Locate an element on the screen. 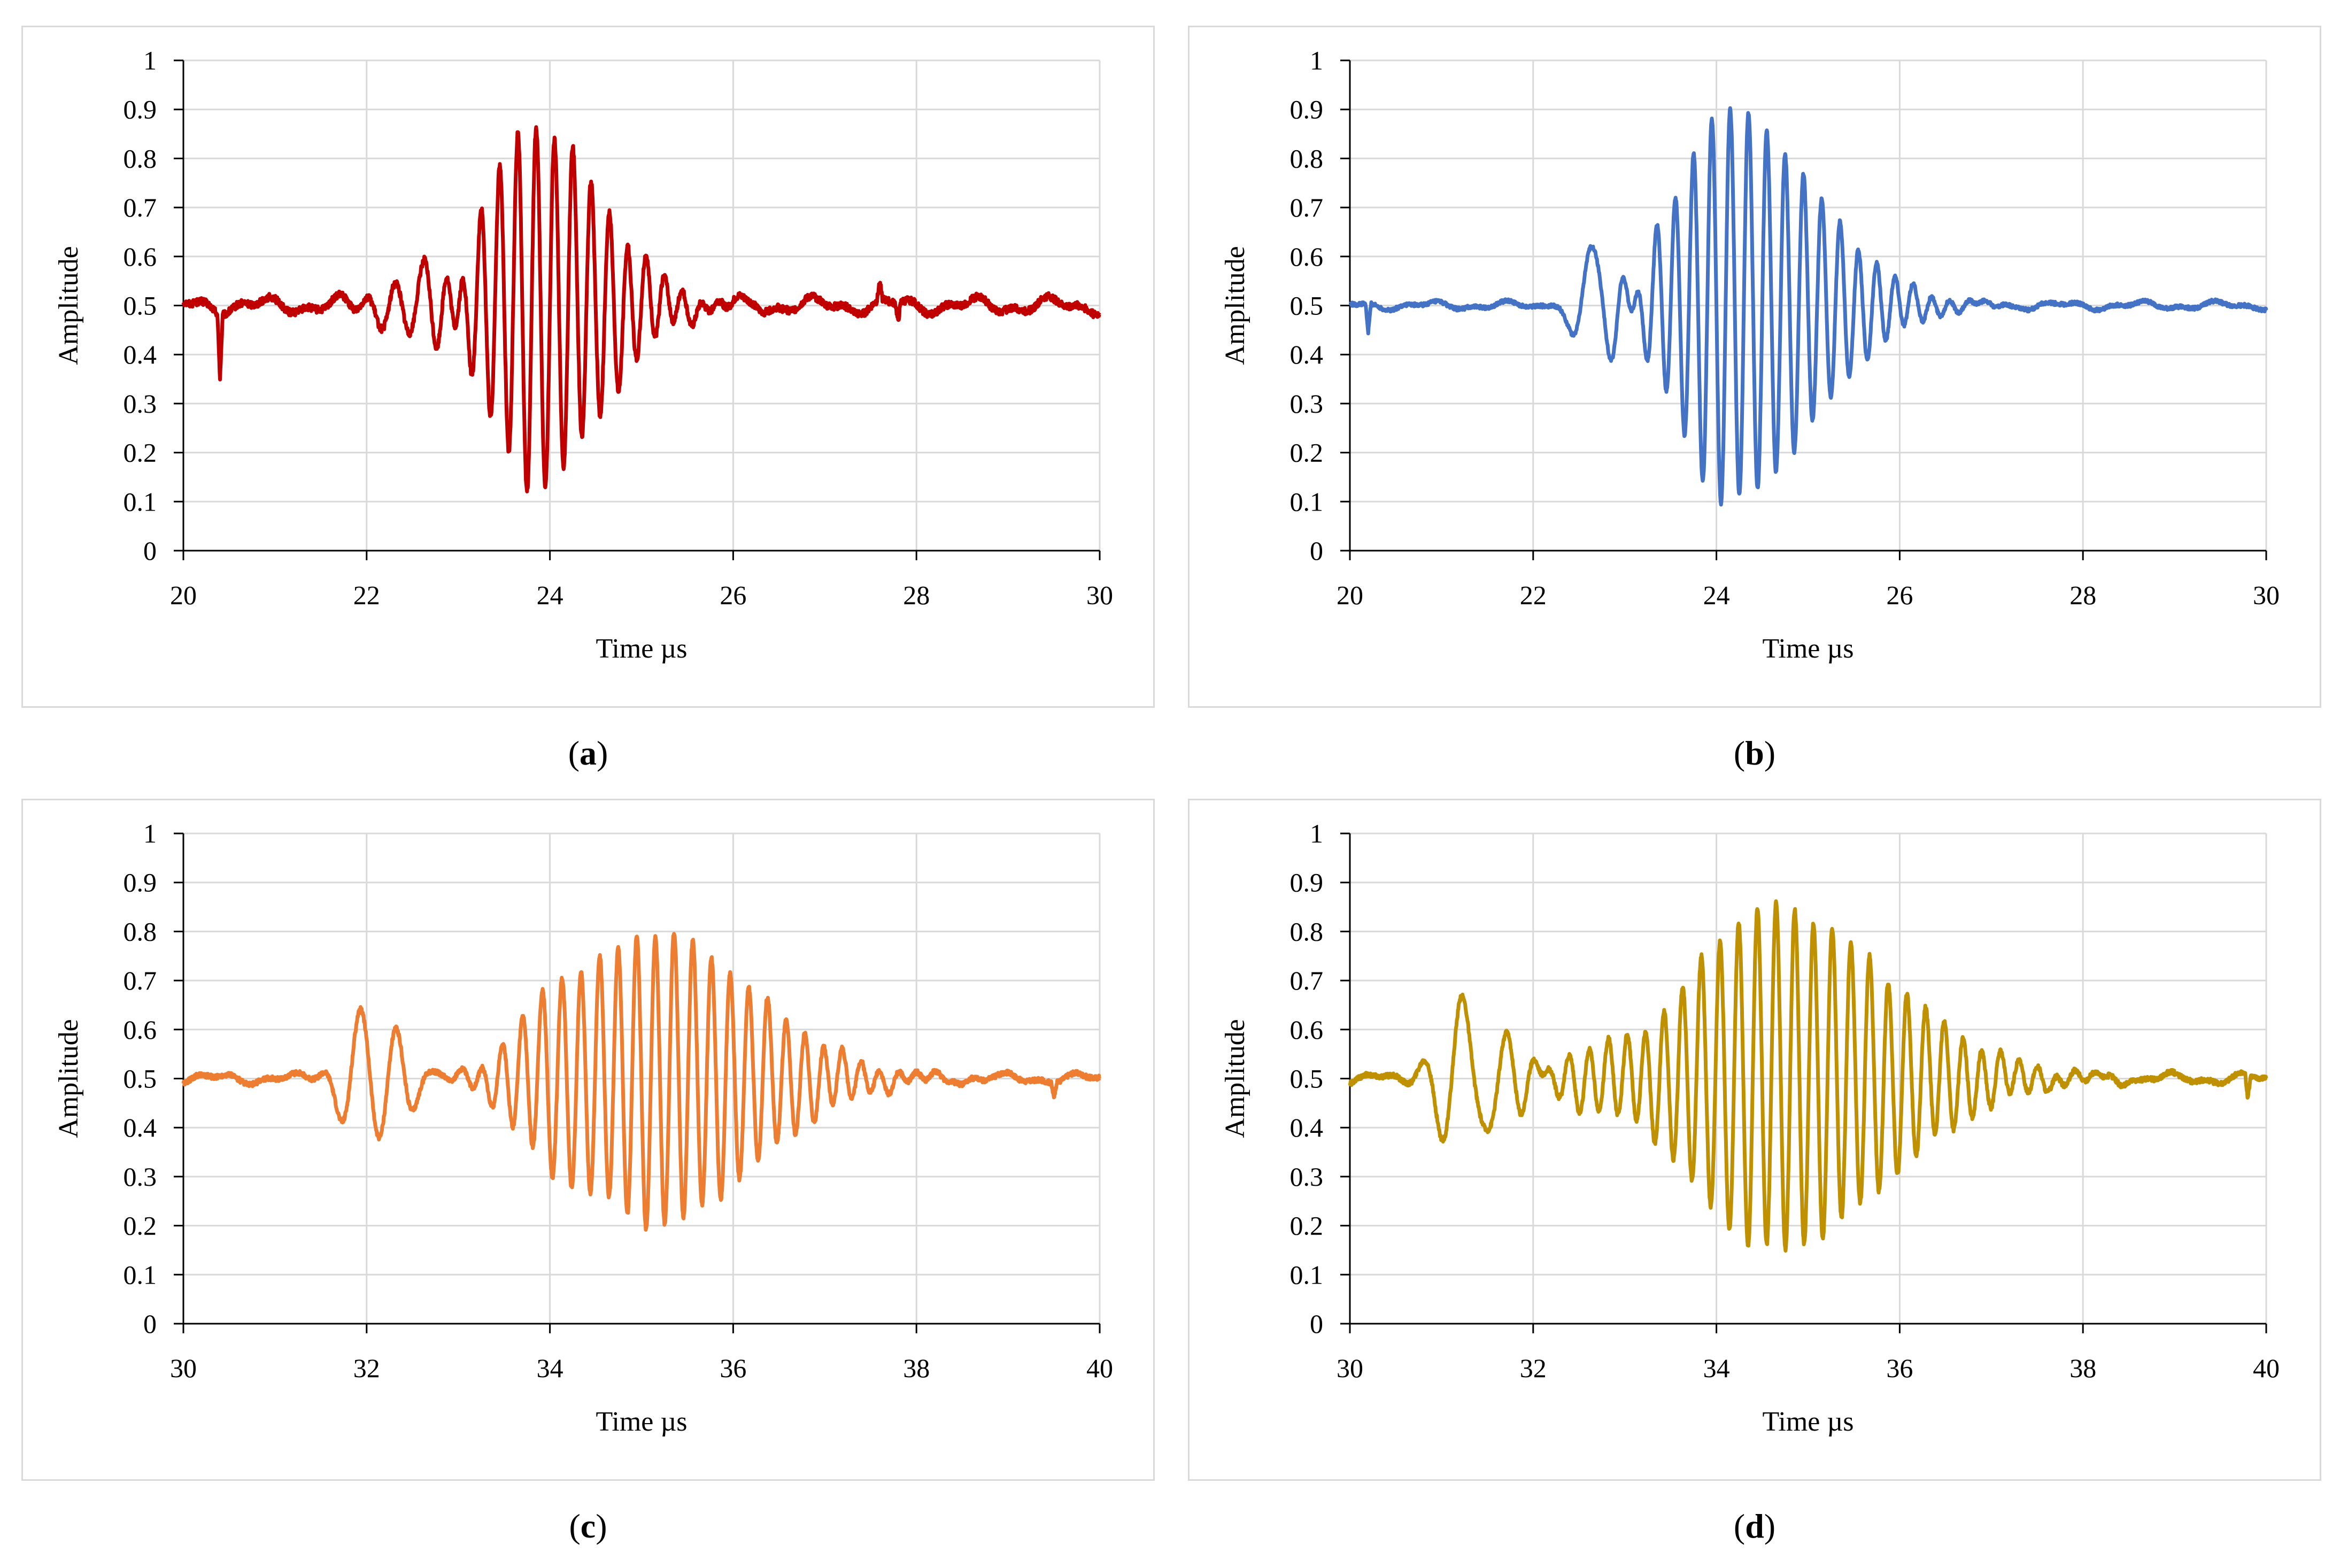 This screenshot has width=2340, height=1568. caption-b: (b) is located at coordinates (1754, 753).